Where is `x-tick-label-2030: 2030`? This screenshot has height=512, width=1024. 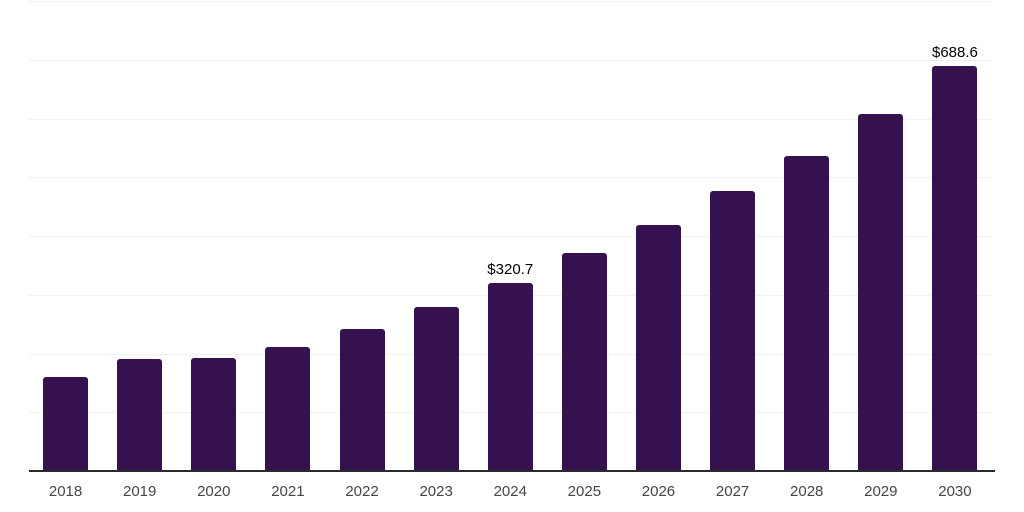
x-tick-label-2030: 2030 is located at coordinates (955, 491).